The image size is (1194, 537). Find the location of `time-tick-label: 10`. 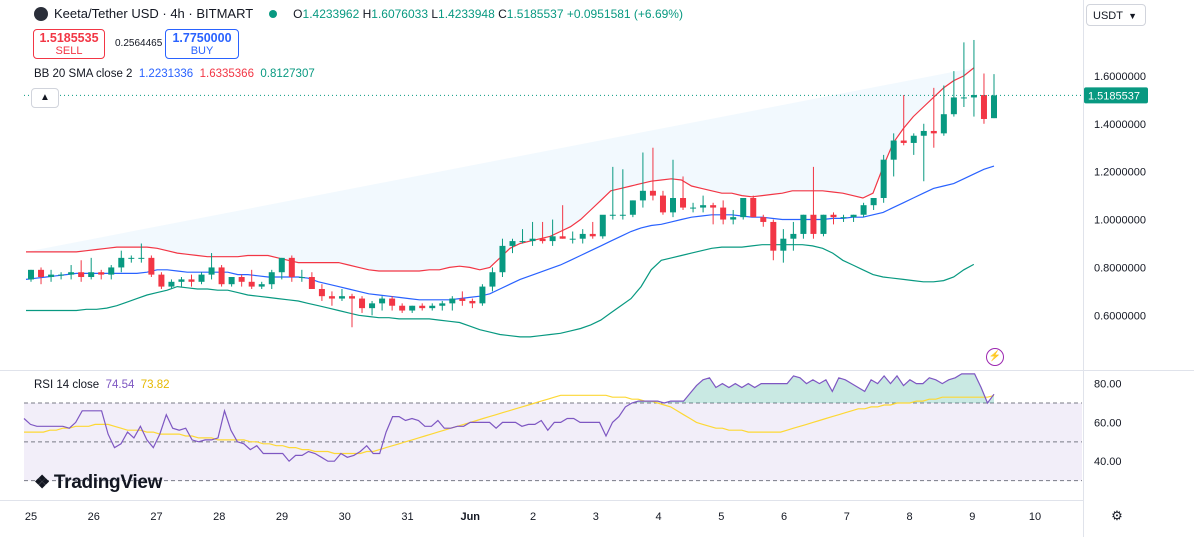

time-tick-label: 10 is located at coordinates (1035, 517).